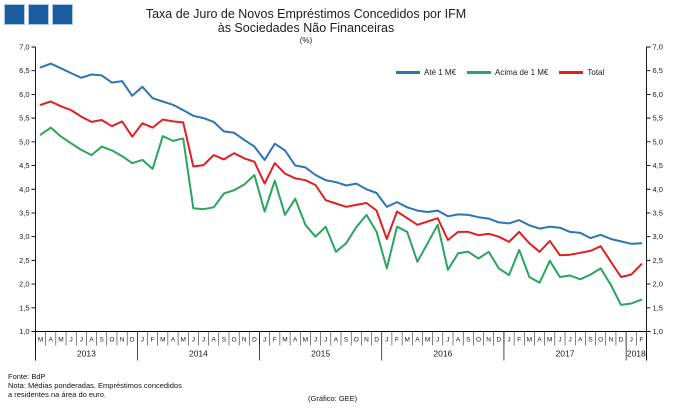 The height and width of the screenshot is (416, 680). I want to click on chart-title-line2: às Sociedades Não Financeiras, so click(306, 28).